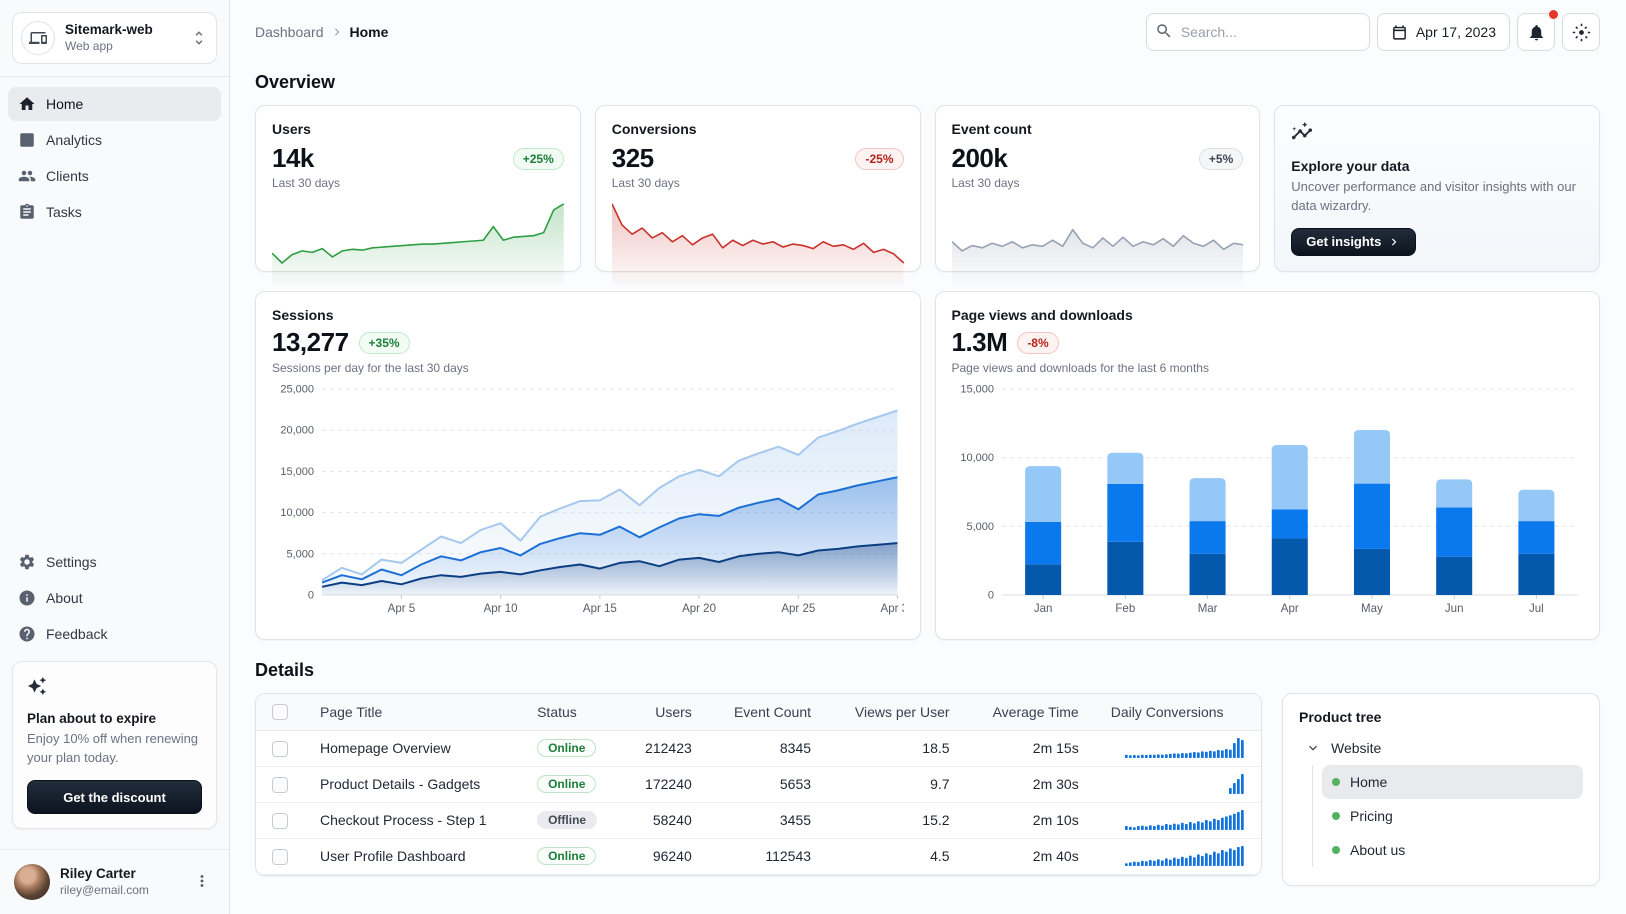 This screenshot has height=914, width=1626. I want to click on sidebar-secondary-nav: Settings About Feedback, so click(114, 598).